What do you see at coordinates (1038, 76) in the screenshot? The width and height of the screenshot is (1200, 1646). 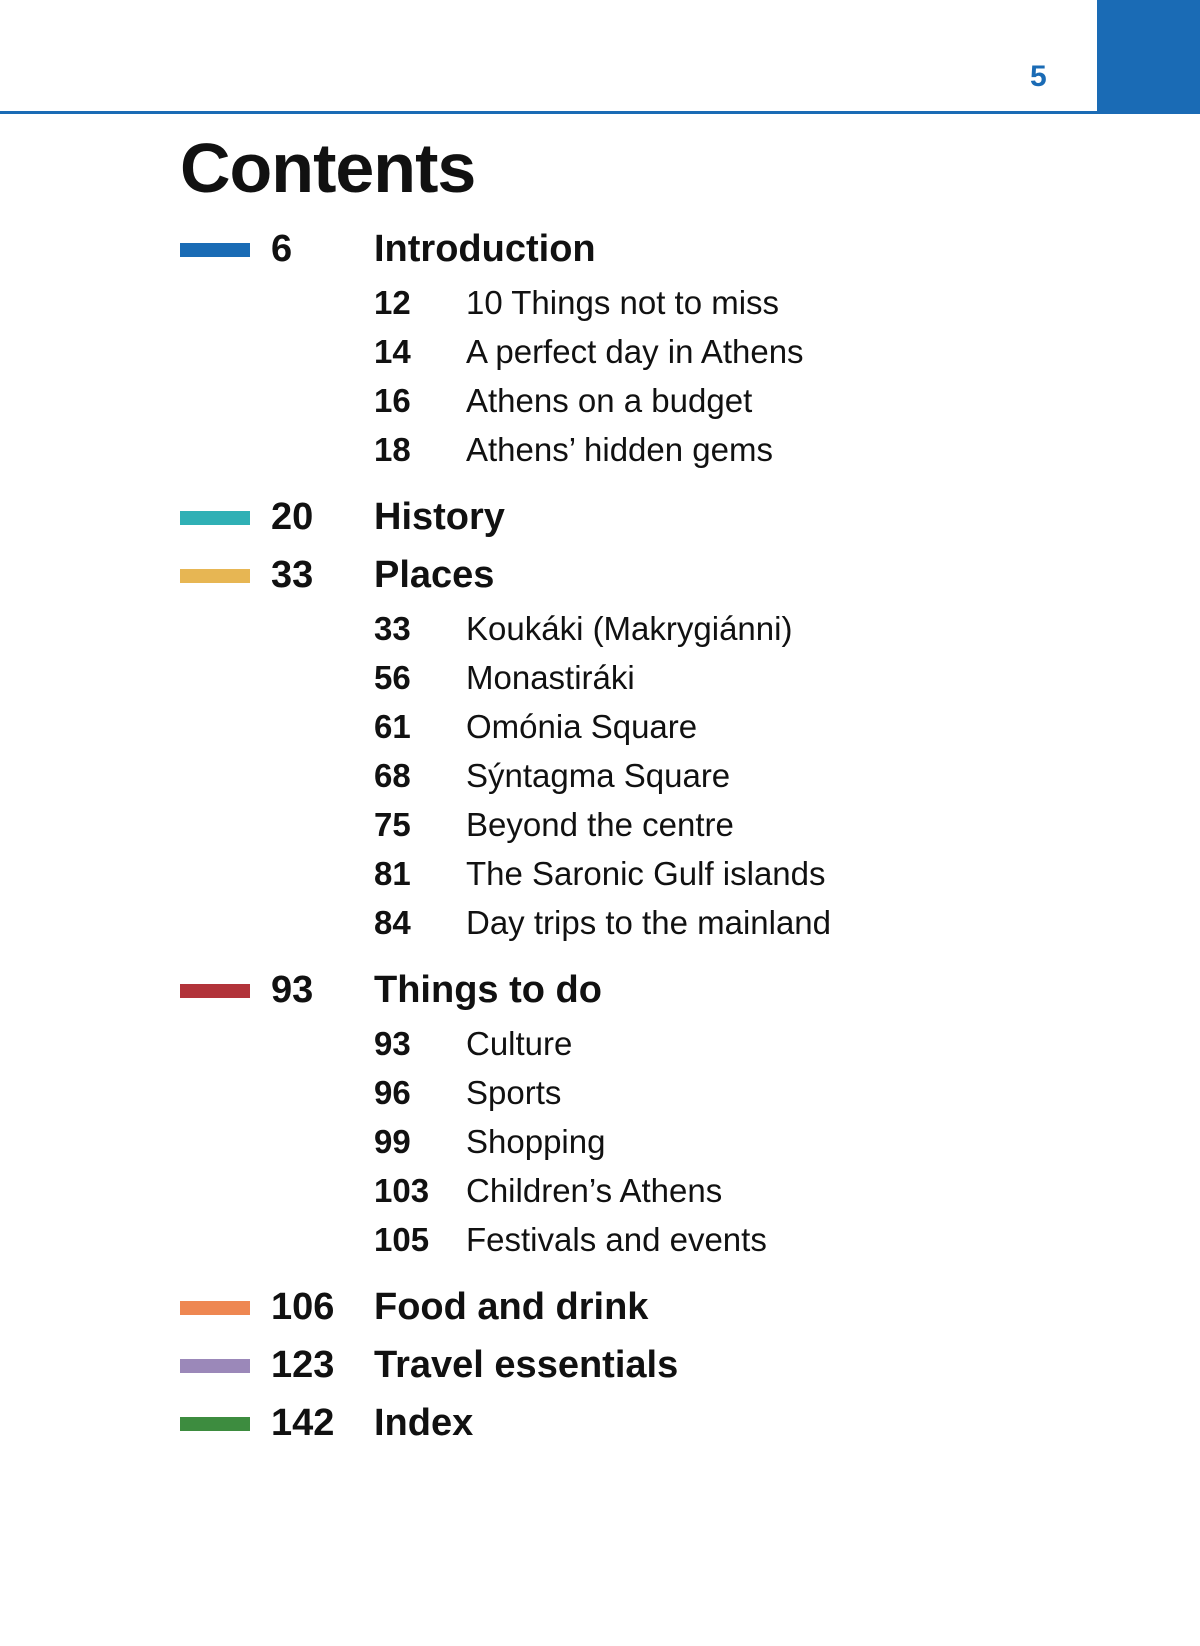 I see `page-number: 5` at bounding box center [1038, 76].